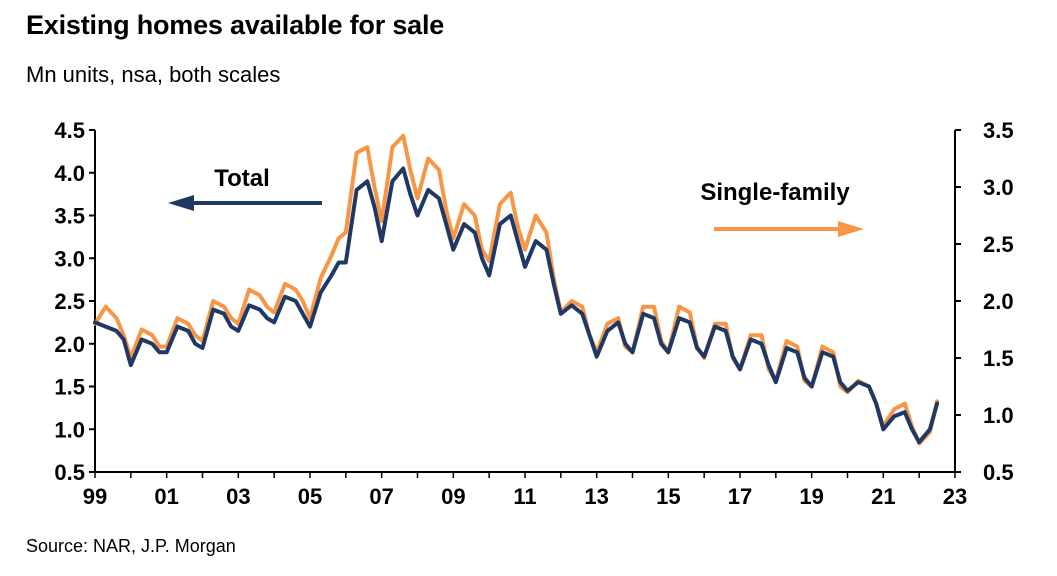  I want to click on x-tick-label: 99, so click(95, 496).